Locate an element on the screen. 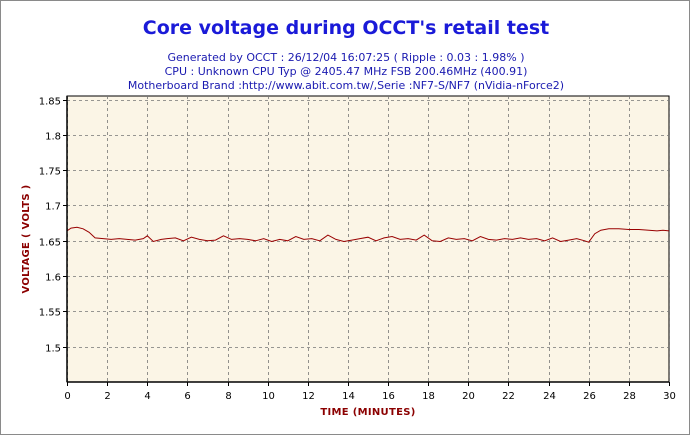  y-ticks: 1.5 1.55 1.6 1.65 1.7 1.75 1.8 1.85 is located at coordinates (53, 226).